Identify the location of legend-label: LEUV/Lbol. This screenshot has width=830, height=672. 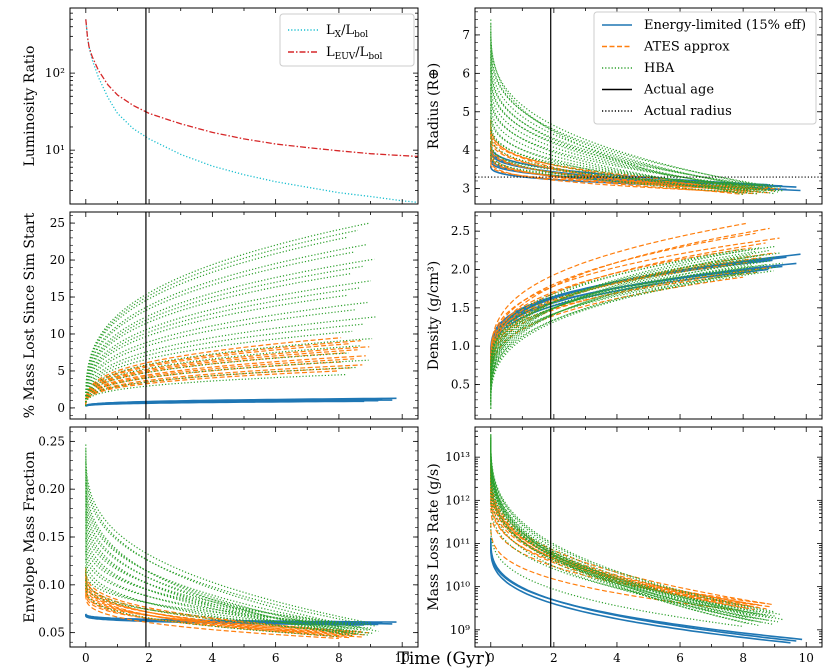
(354, 53).